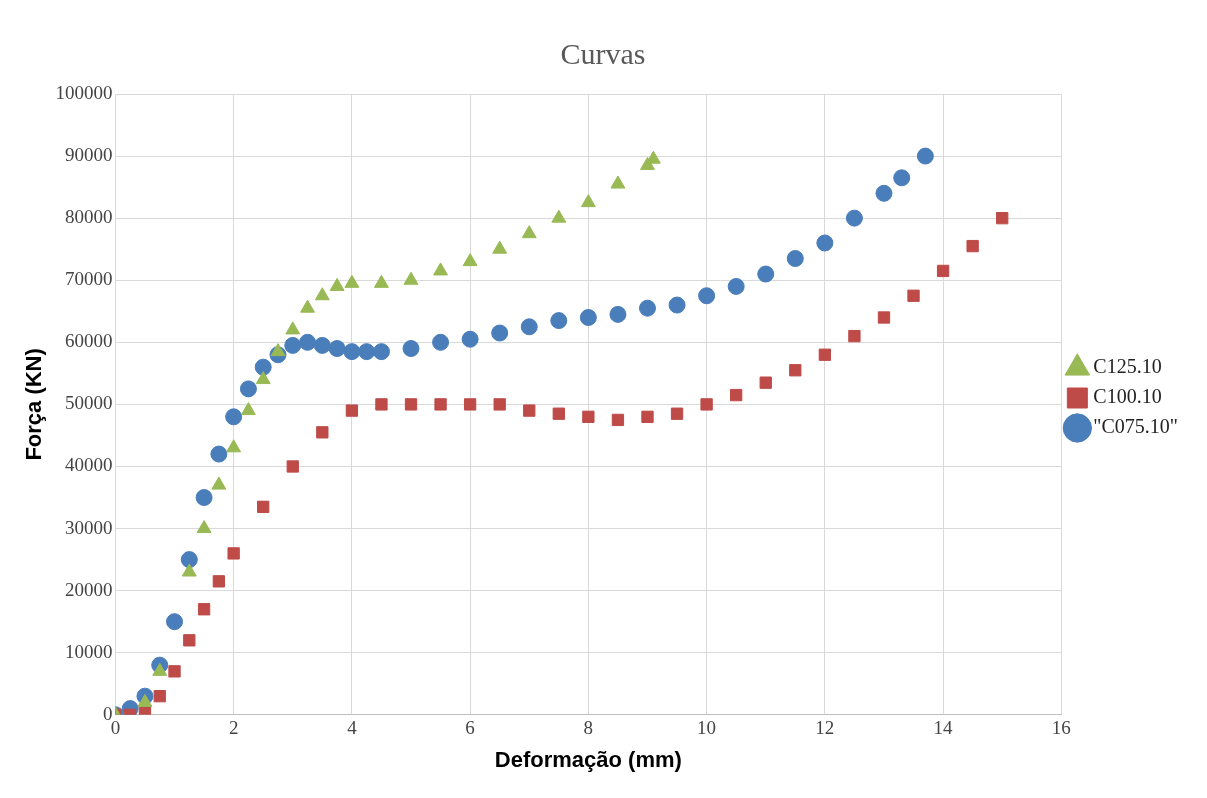  What do you see at coordinates (1127, 366) in the screenshot?
I see `legend-label: C125.10` at bounding box center [1127, 366].